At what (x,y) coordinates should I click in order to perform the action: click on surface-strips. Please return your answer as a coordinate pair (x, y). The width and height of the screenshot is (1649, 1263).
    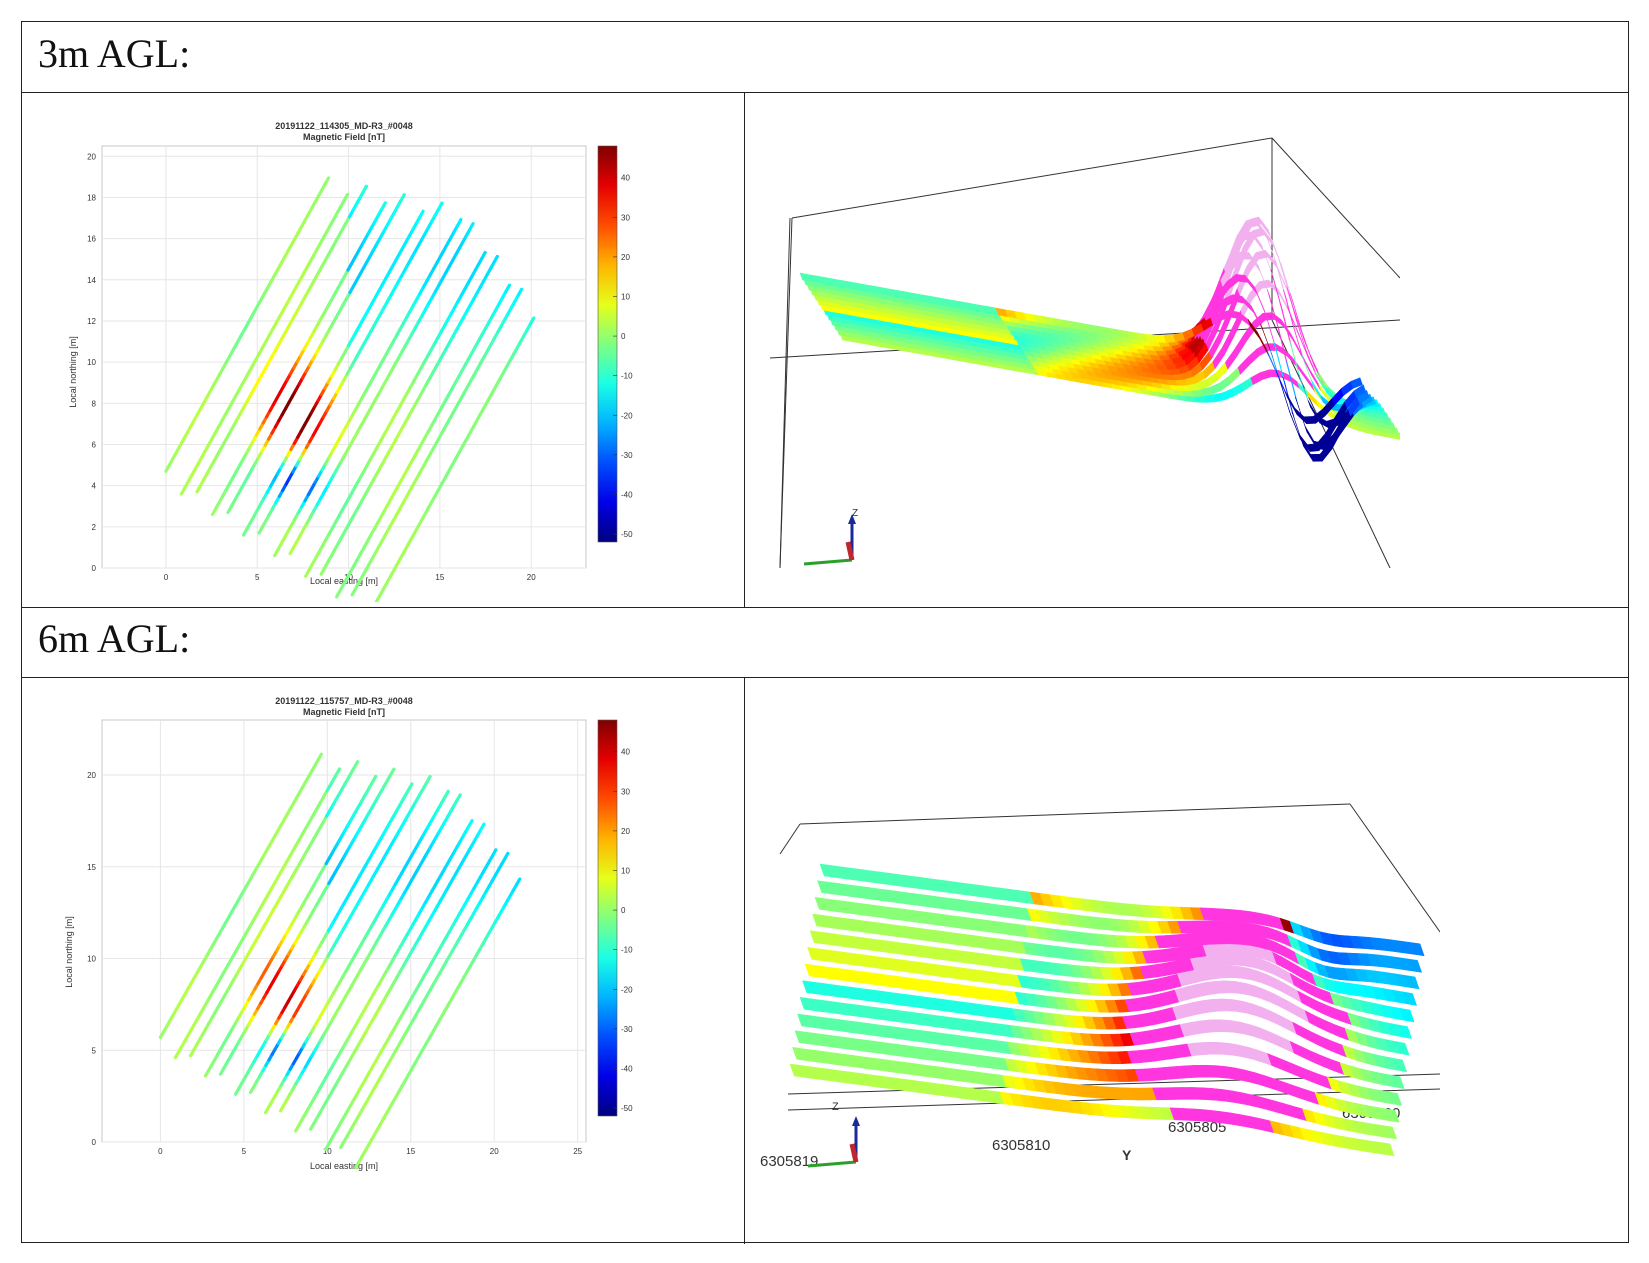
    Looking at the image, I should click on (1107, 1010).